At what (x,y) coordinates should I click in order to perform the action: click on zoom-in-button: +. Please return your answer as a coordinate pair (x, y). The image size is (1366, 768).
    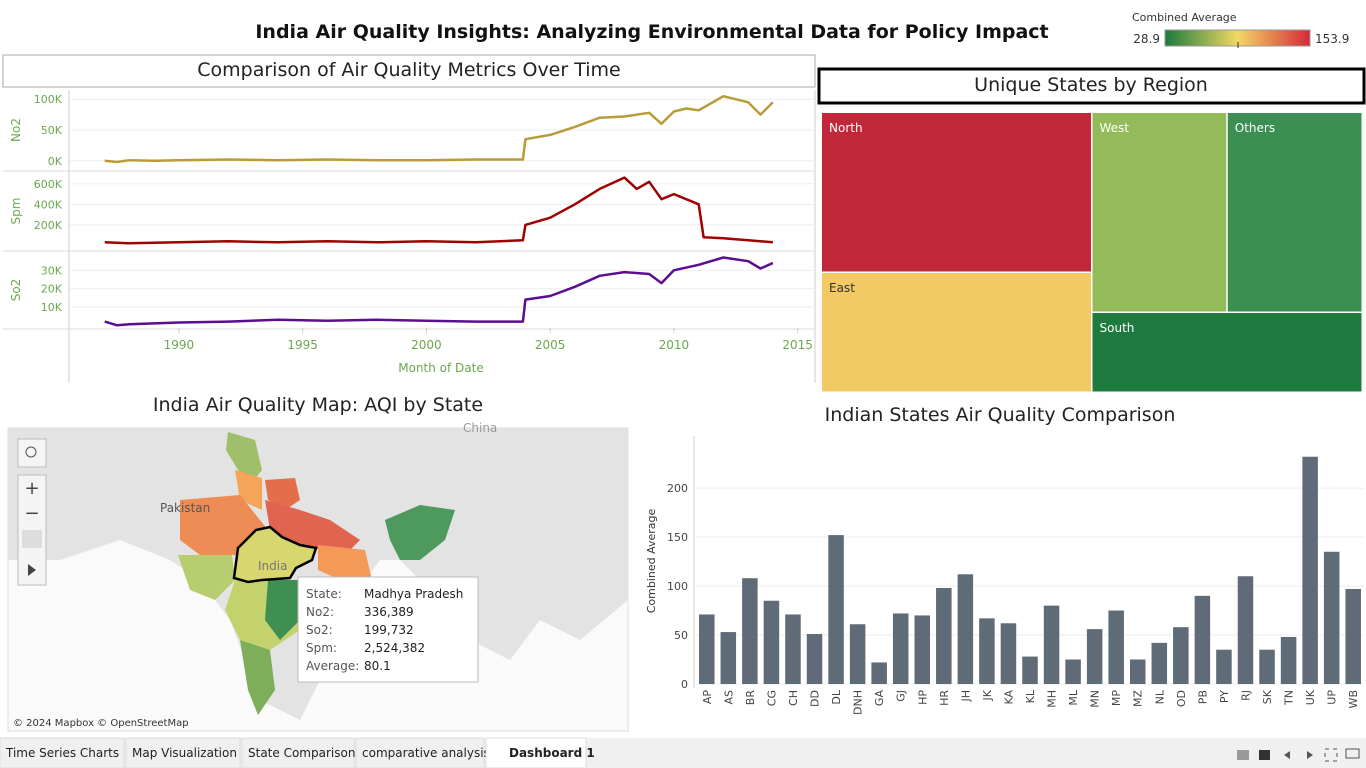
    Looking at the image, I should click on (31, 488).